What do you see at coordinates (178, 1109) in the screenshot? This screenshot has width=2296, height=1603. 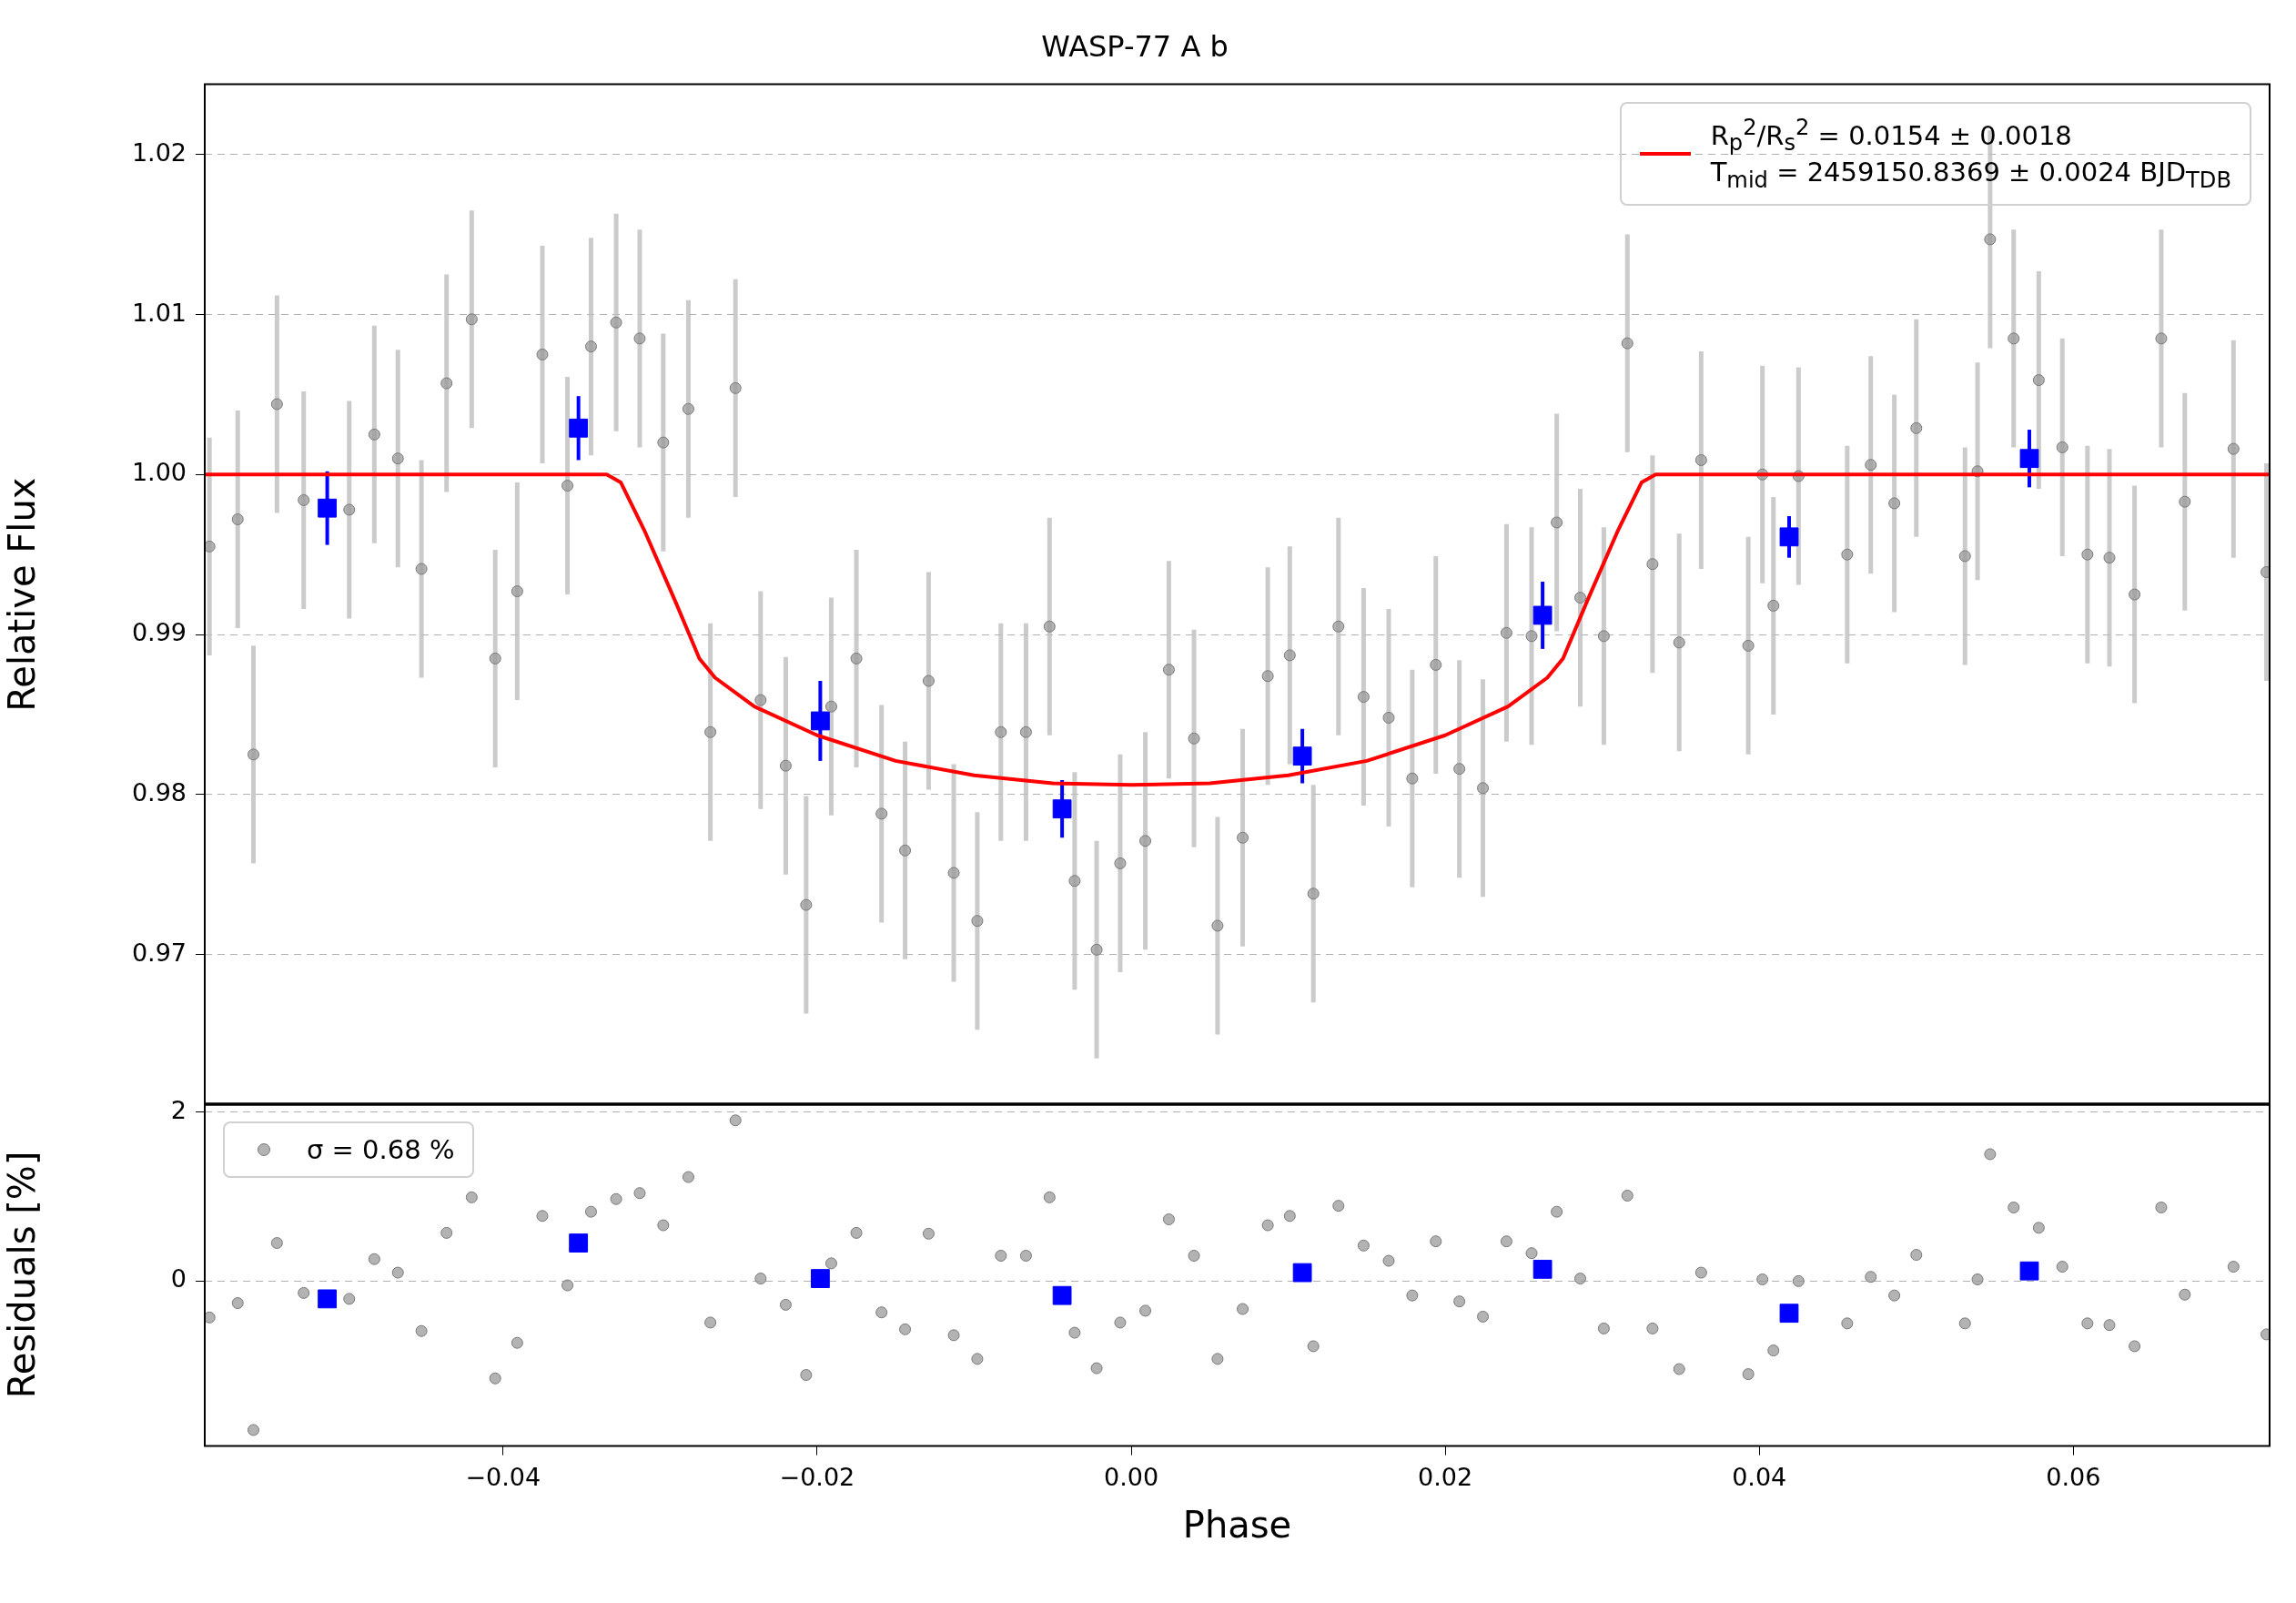 I see `y-tick-label: 2` at bounding box center [178, 1109].